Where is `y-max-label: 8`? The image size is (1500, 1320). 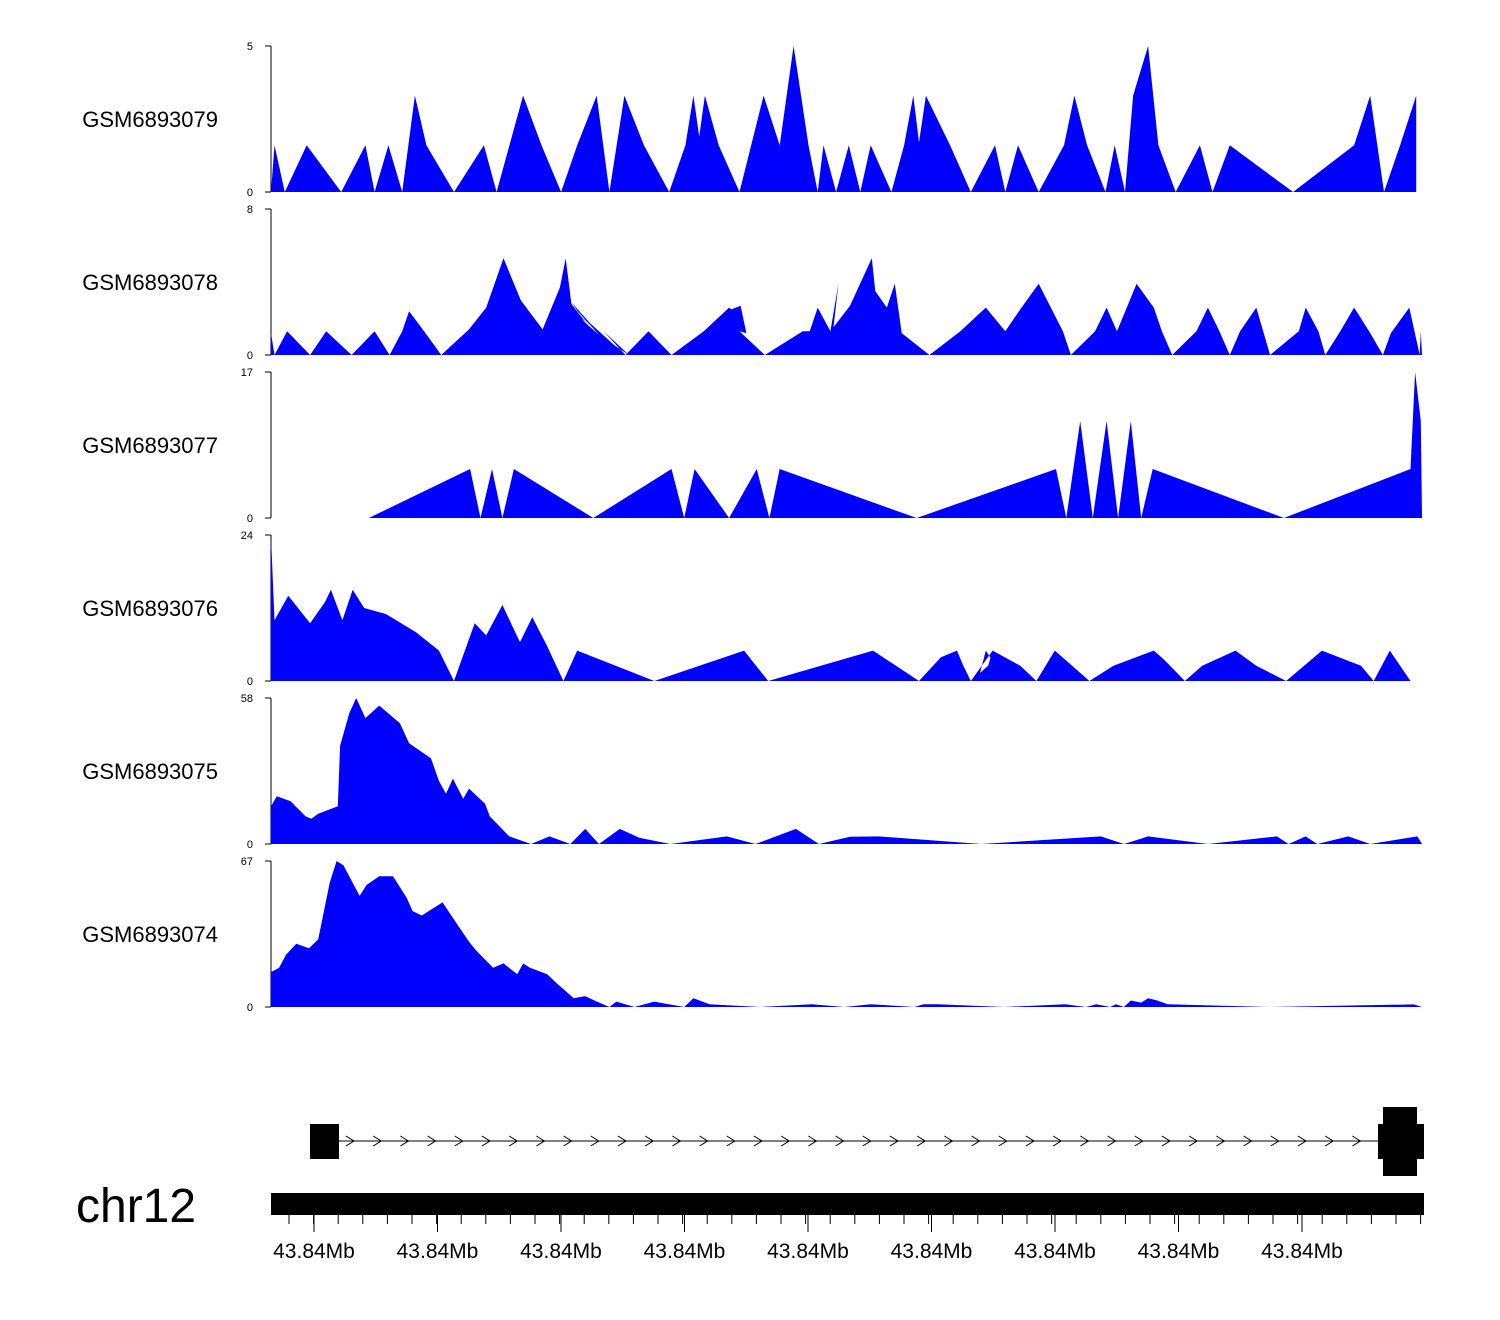 y-max-label: 8 is located at coordinates (250, 210).